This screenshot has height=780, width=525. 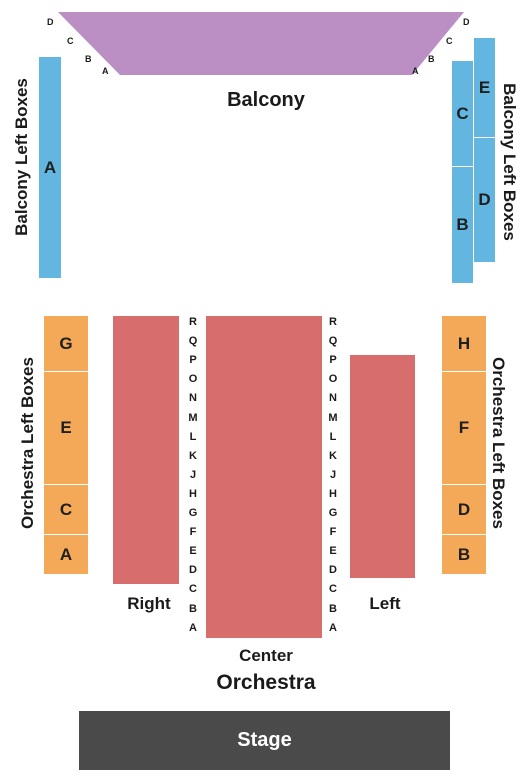 What do you see at coordinates (464, 343) in the screenshot?
I see `orchestra-box-h: H` at bounding box center [464, 343].